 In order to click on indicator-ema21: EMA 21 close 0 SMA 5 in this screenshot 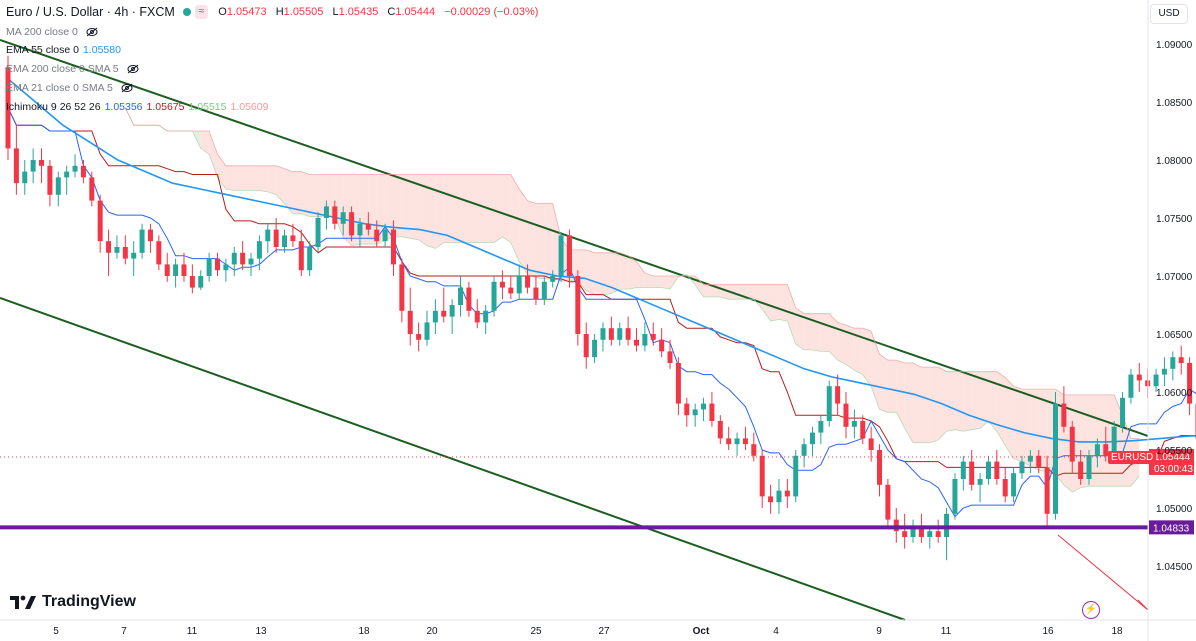, I will do `click(69, 88)`.